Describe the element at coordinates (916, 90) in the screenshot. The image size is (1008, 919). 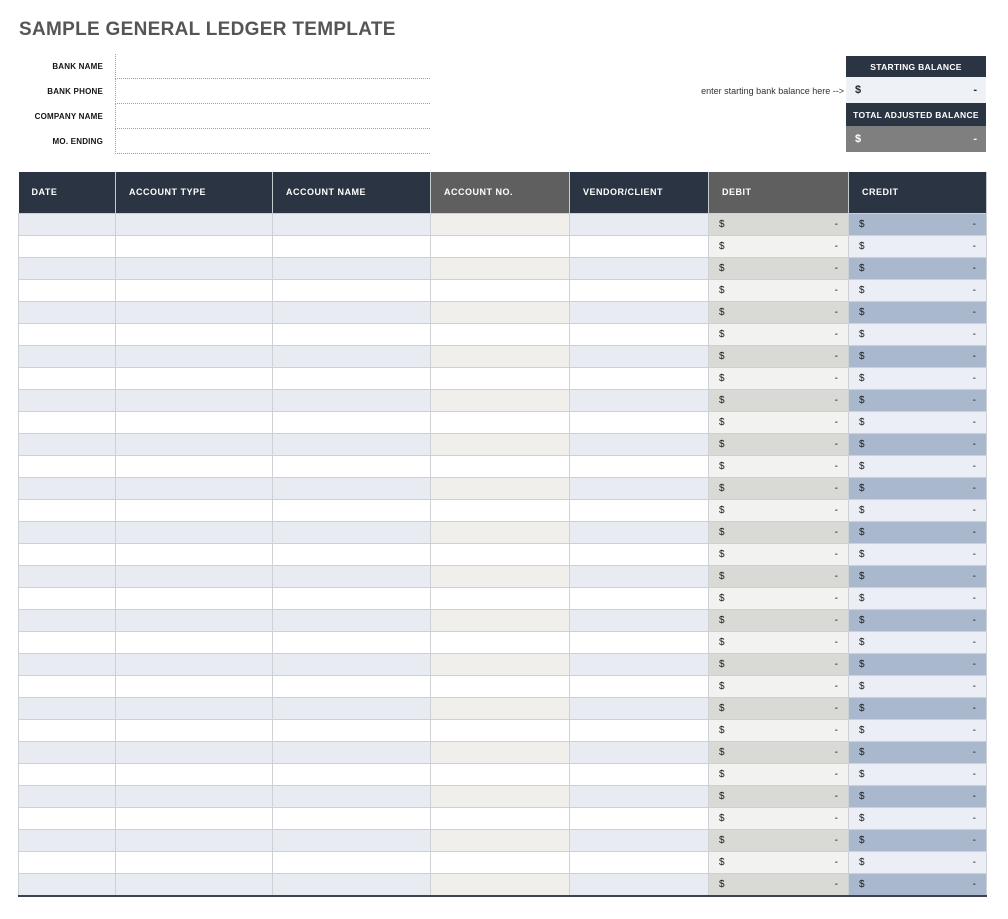
I see `starting-balance-cell: $ -` at that location.